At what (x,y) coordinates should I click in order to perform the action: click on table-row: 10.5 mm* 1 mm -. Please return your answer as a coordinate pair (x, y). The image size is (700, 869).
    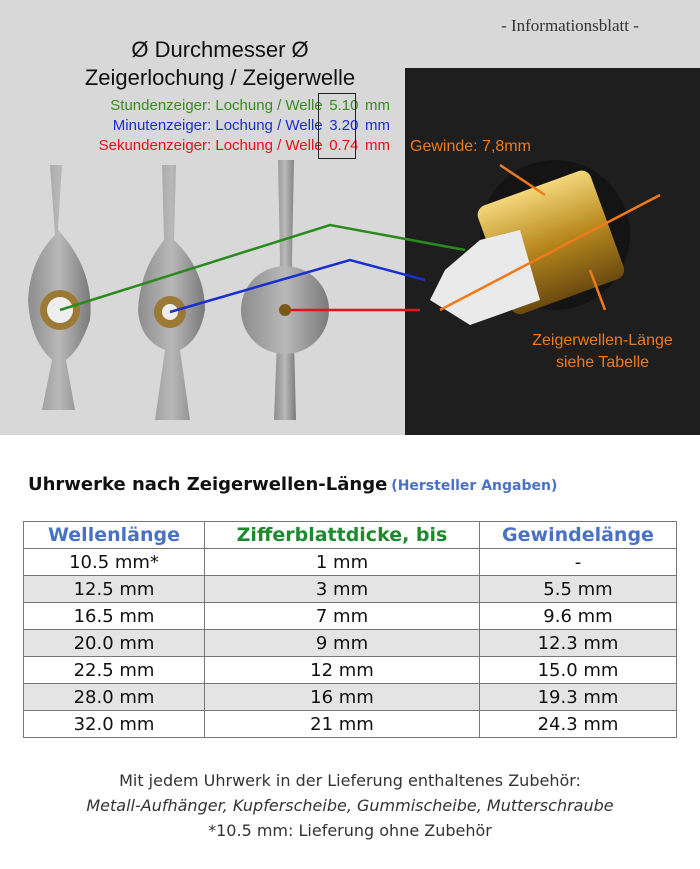
    Looking at the image, I should click on (350, 562).